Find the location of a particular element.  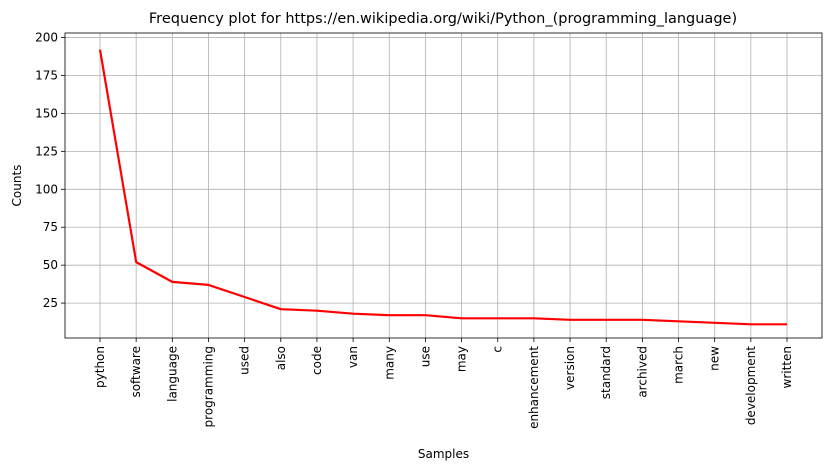

y-axis-title: Counts is located at coordinates (17, 186).